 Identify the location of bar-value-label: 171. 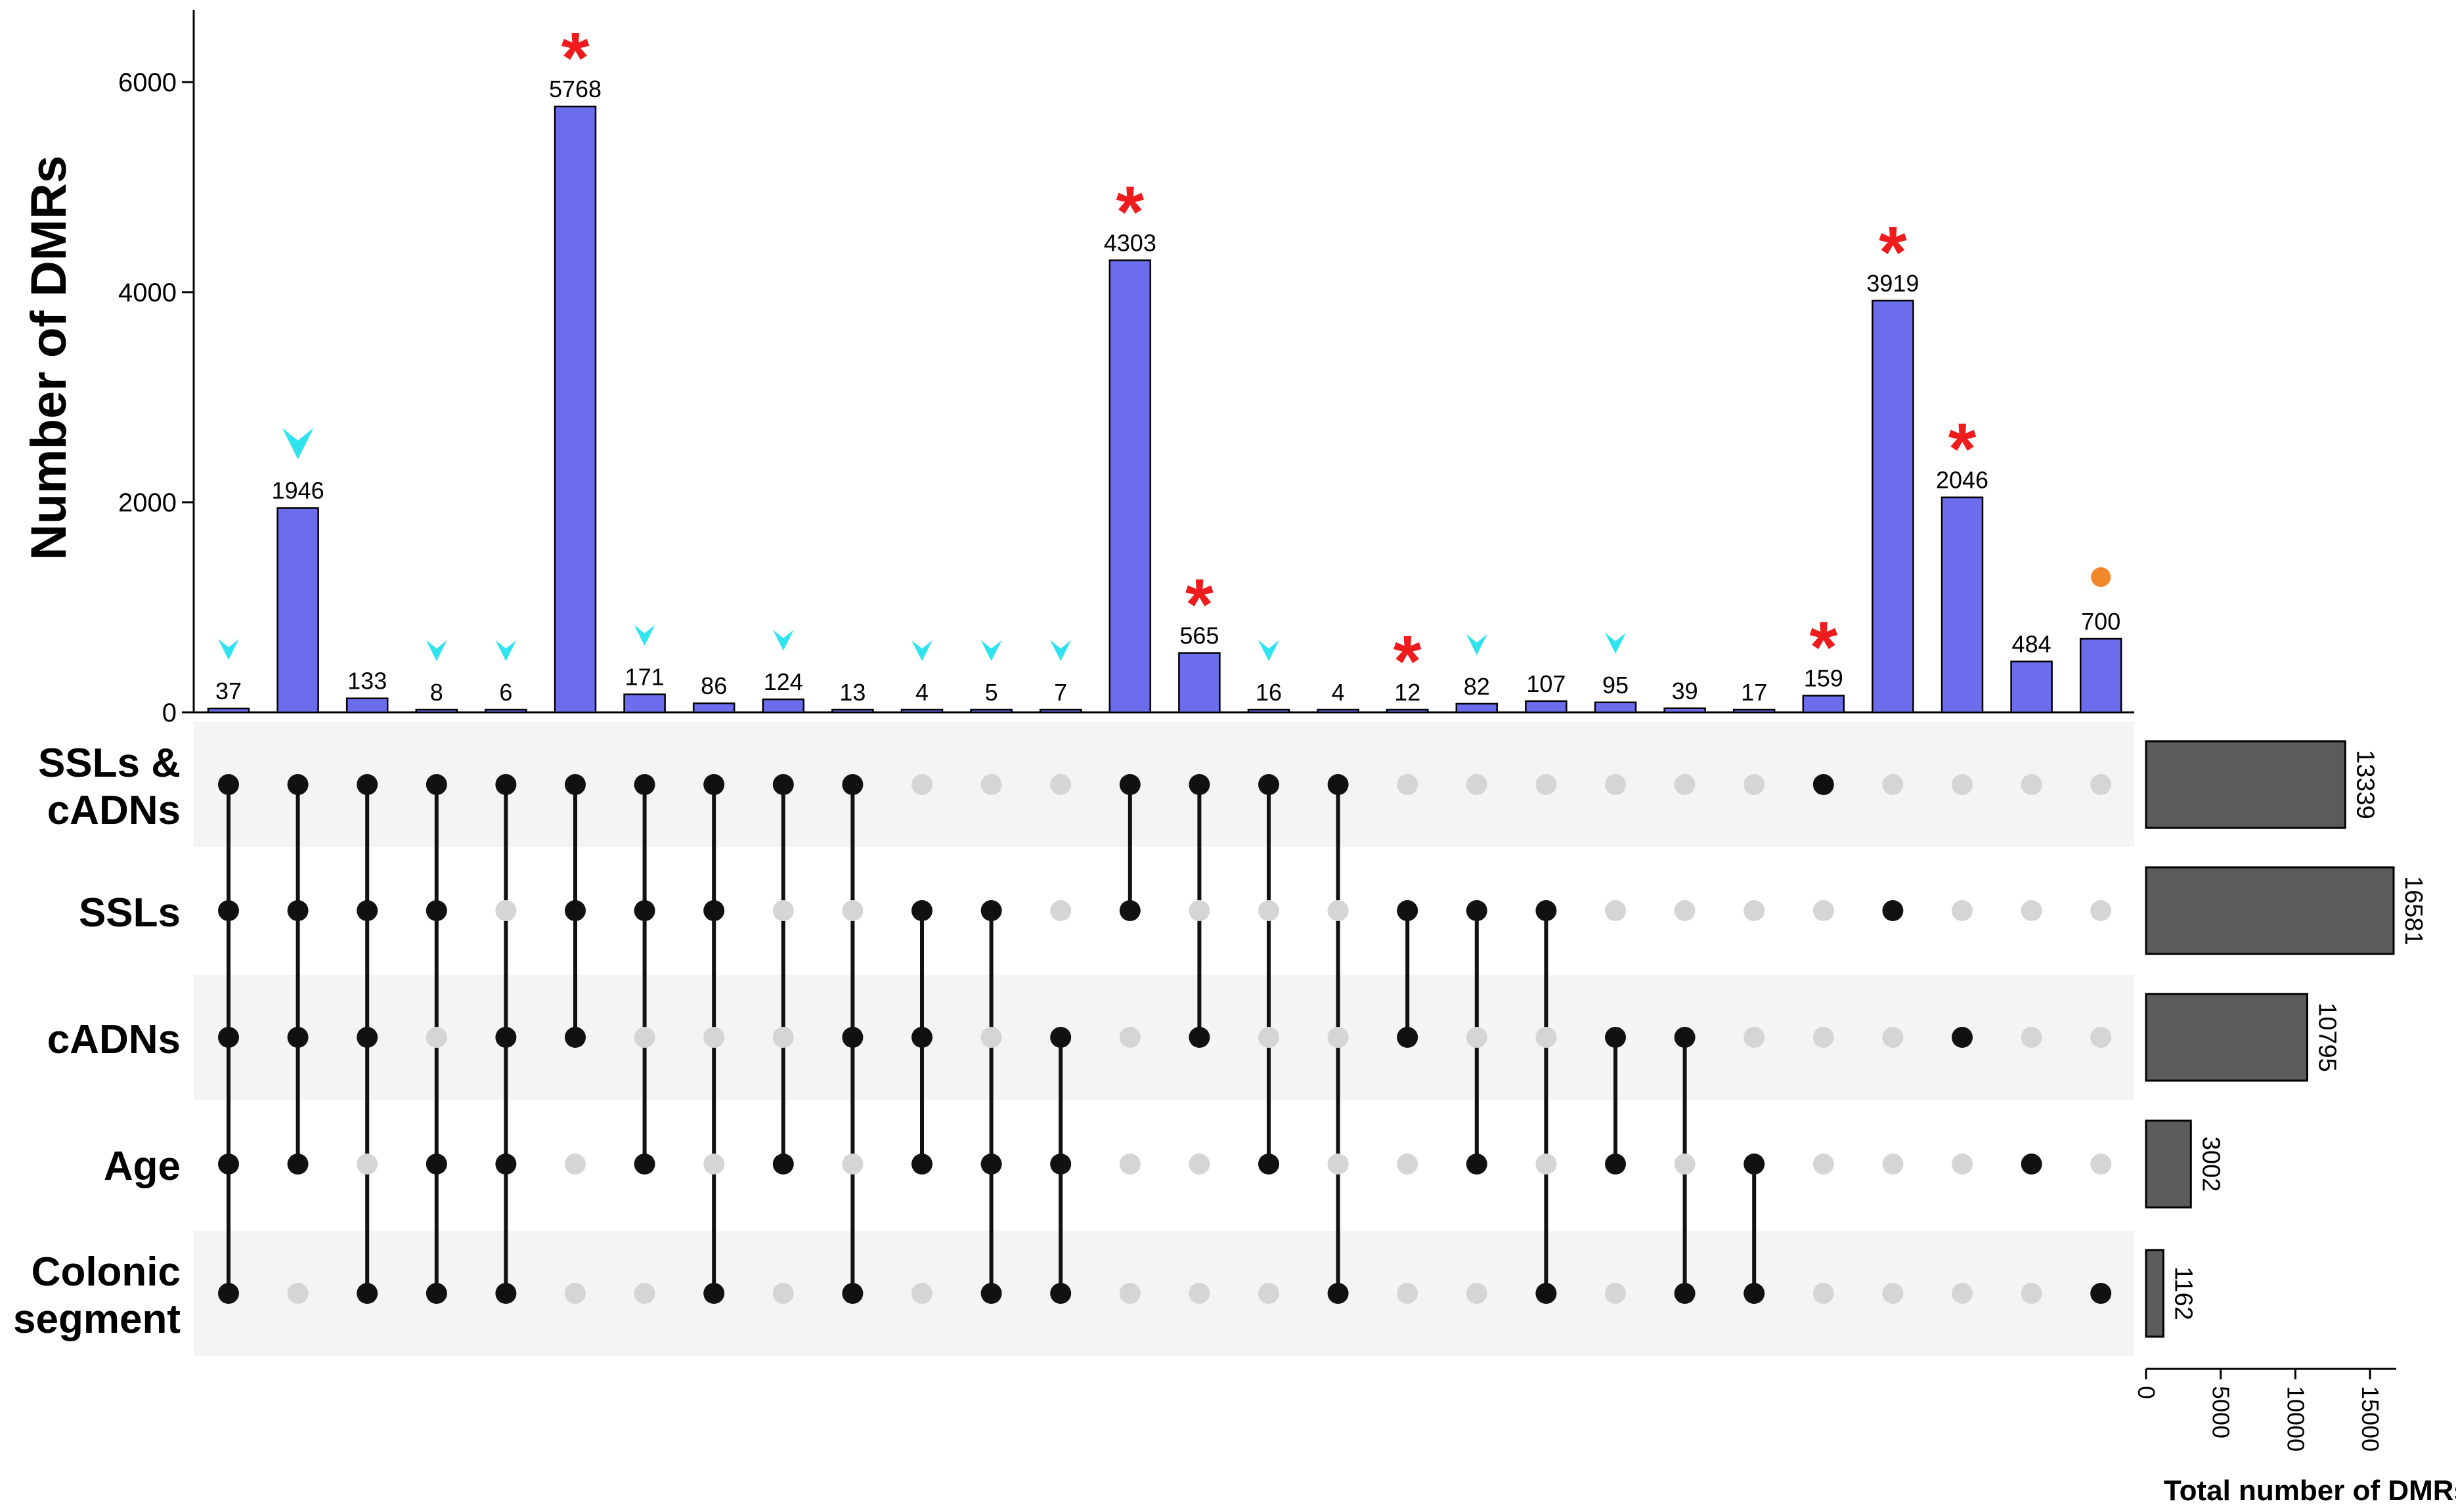
(645, 677).